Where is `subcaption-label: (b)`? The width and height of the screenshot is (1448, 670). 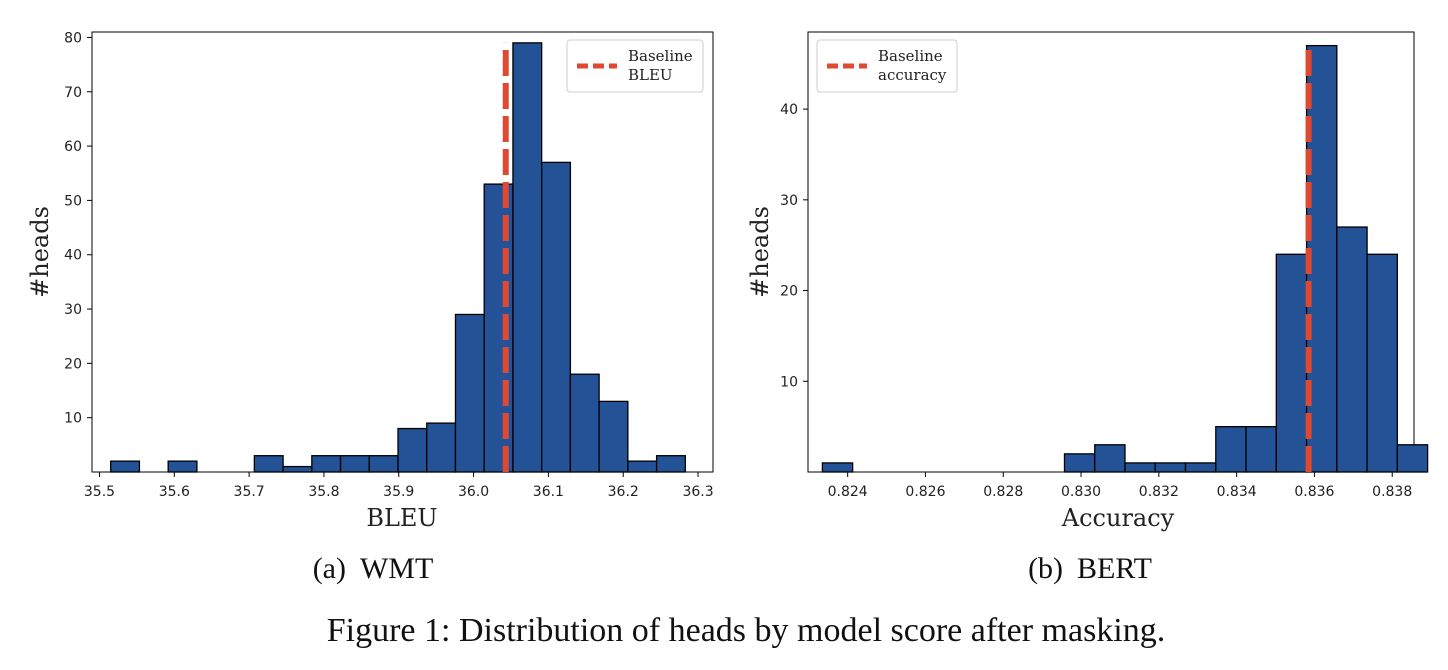 subcaption-label: (b) is located at coordinates (1045, 568).